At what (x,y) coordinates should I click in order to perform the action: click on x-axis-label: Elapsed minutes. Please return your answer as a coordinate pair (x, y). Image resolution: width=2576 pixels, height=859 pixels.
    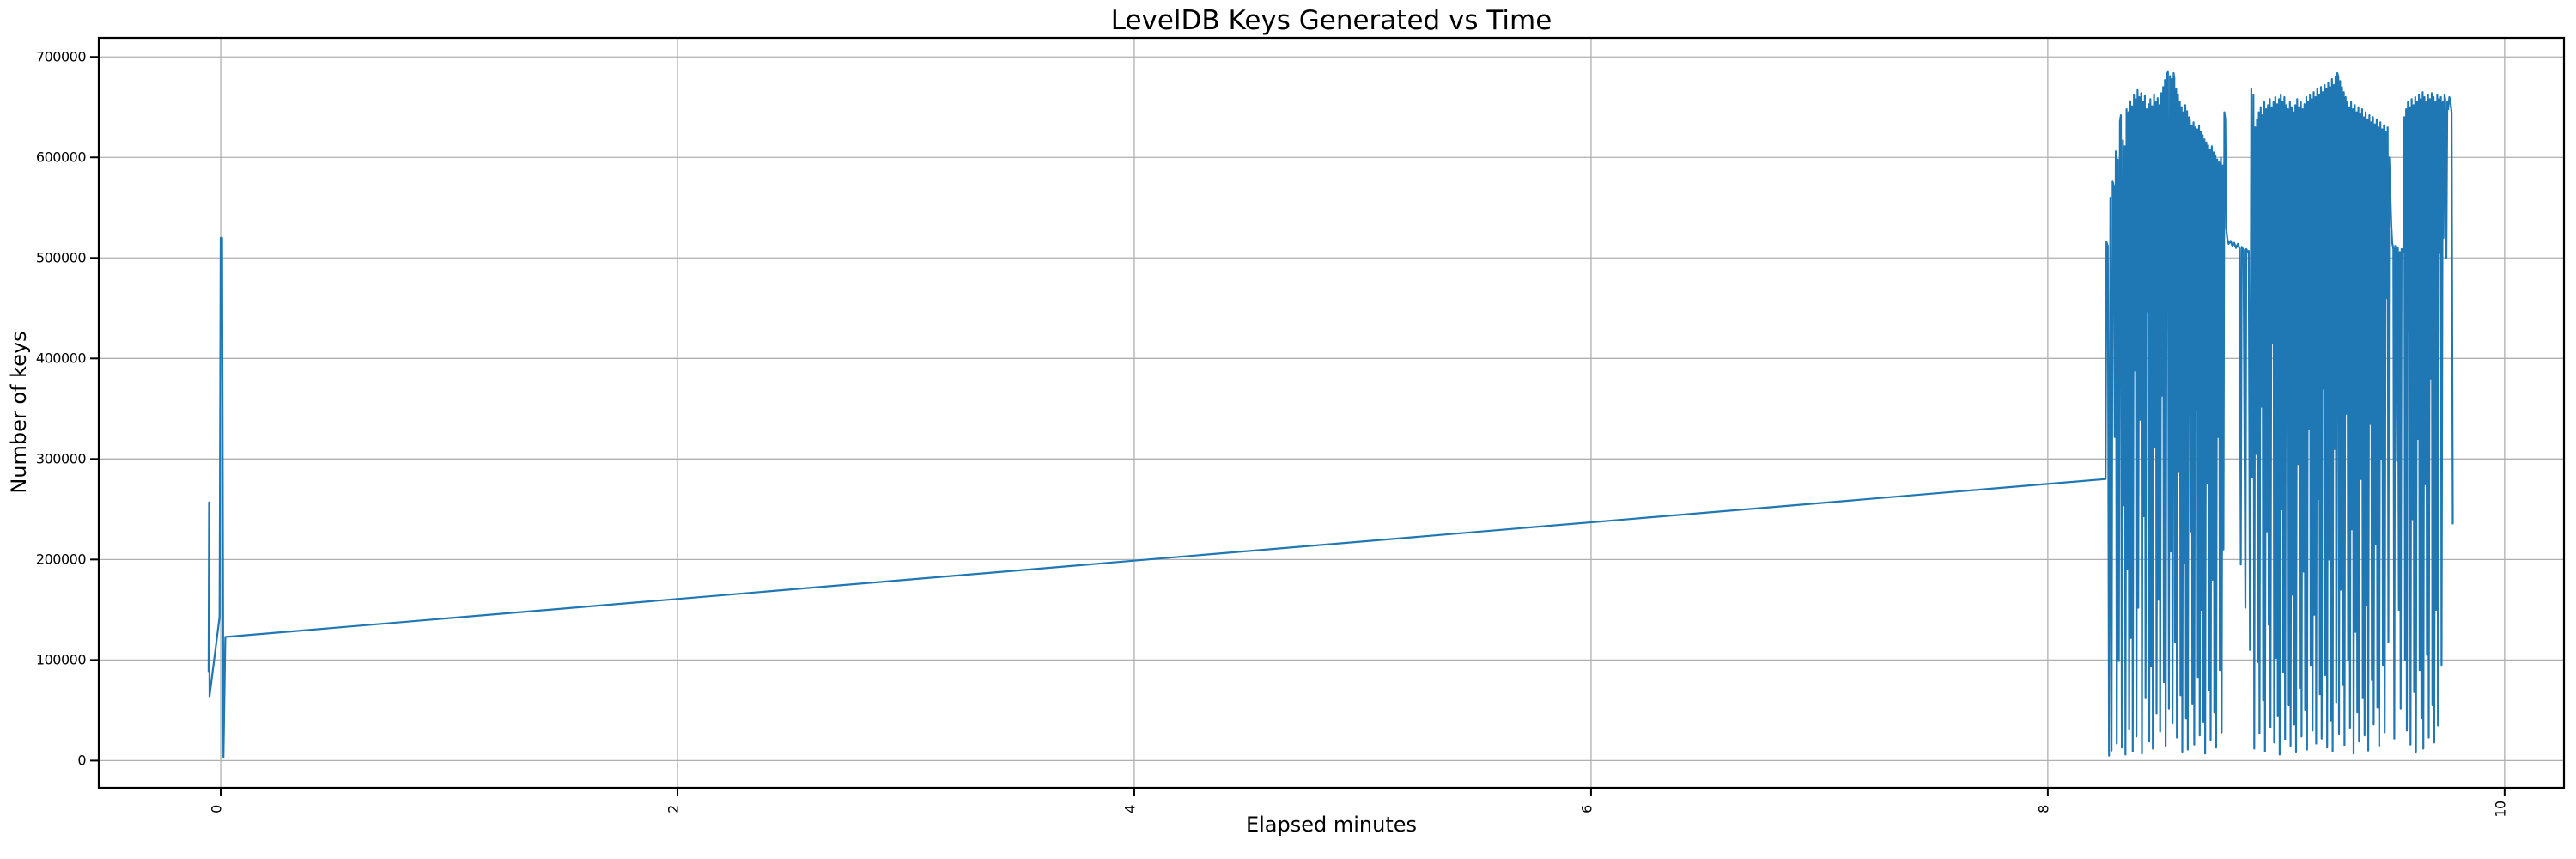
    Looking at the image, I should click on (1331, 825).